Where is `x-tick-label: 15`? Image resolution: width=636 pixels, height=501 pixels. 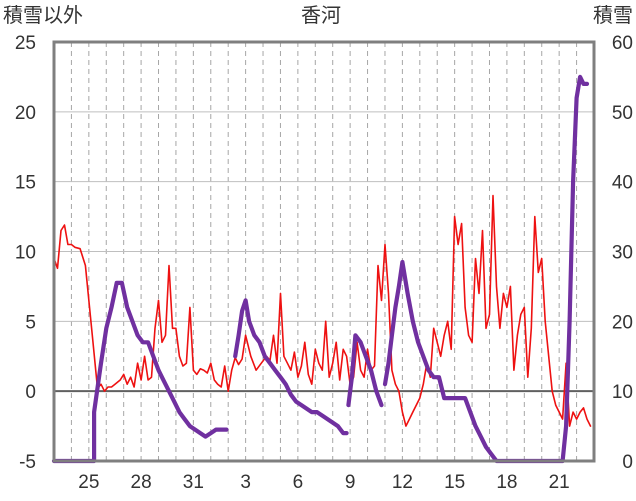
x-tick-label: 15 is located at coordinates (454, 482).